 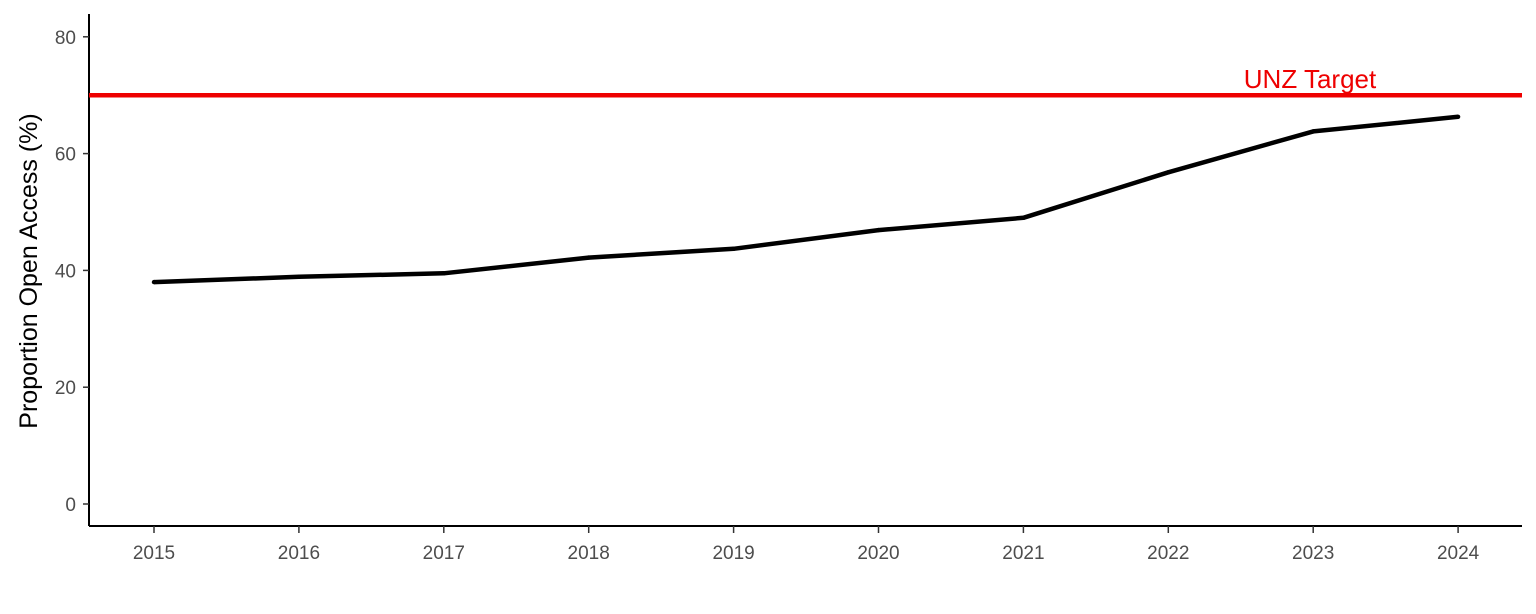 What do you see at coordinates (65, 38) in the screenshot?
I see `y-tick-label: 80` at bounding box center [65, 38].